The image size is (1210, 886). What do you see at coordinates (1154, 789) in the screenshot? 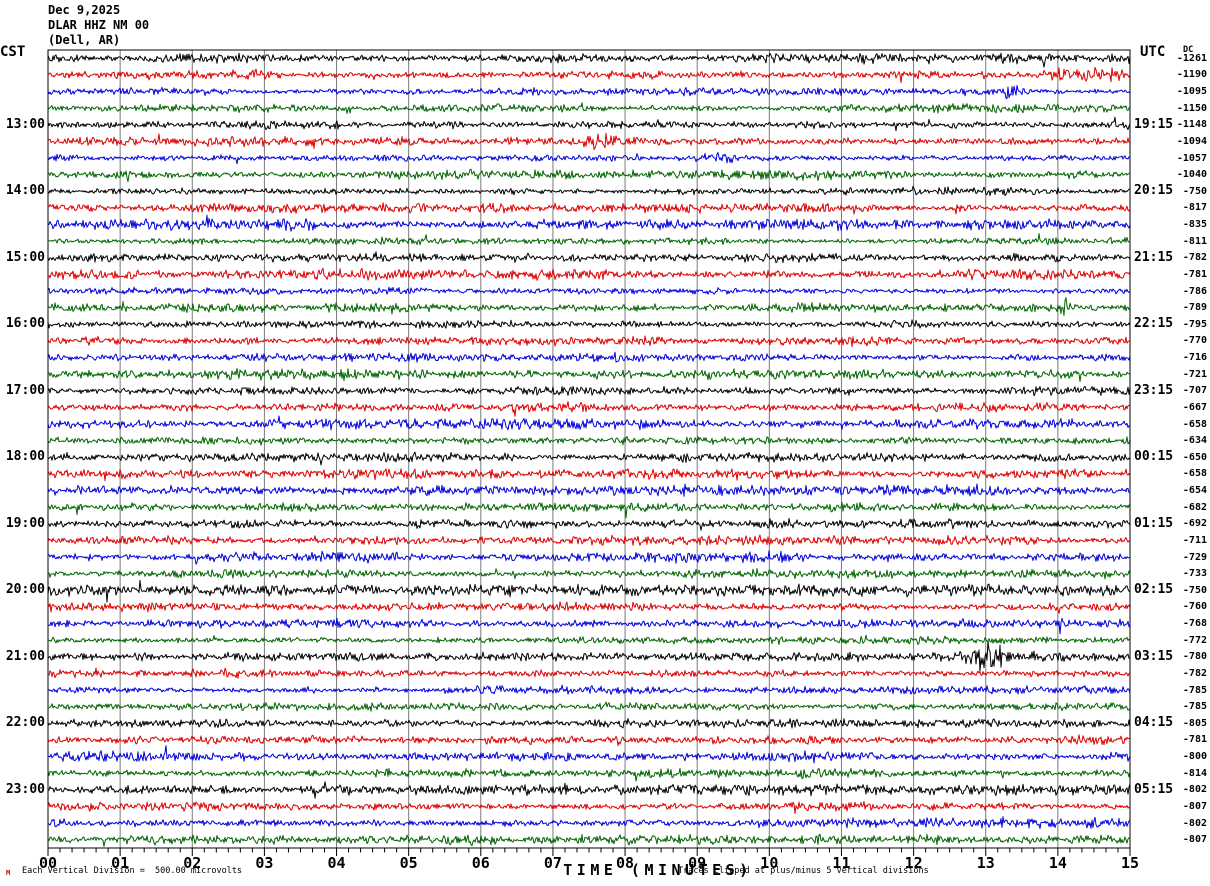
I see `utc-hour-label-0515: 05:15` at bounding box center [1154, 789].